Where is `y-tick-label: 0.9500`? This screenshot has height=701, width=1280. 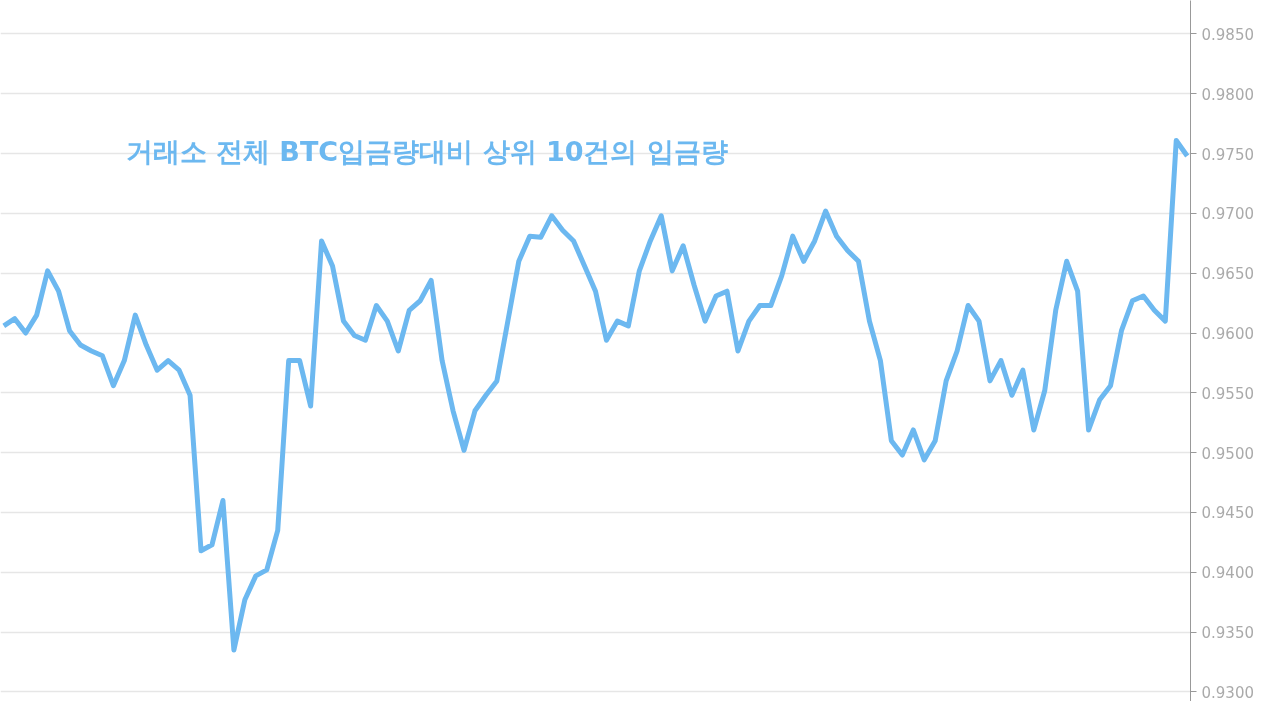 y-tick-label: 0.9500 is located at coordinates (1227, 453).